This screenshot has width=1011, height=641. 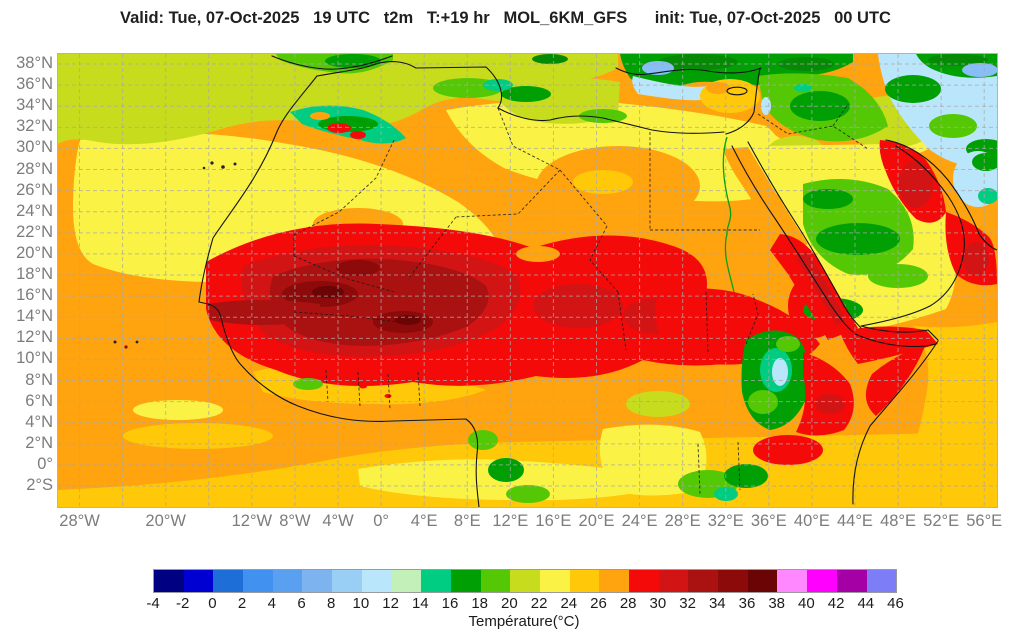 I want to click on colorbar-tick-label: 42, so click(x=836, y=603).